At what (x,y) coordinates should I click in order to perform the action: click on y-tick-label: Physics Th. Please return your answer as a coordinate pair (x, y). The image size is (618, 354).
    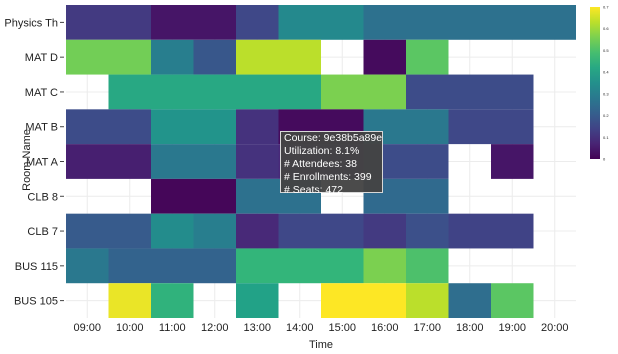
    Looking at the image, I should click on (31, 23).